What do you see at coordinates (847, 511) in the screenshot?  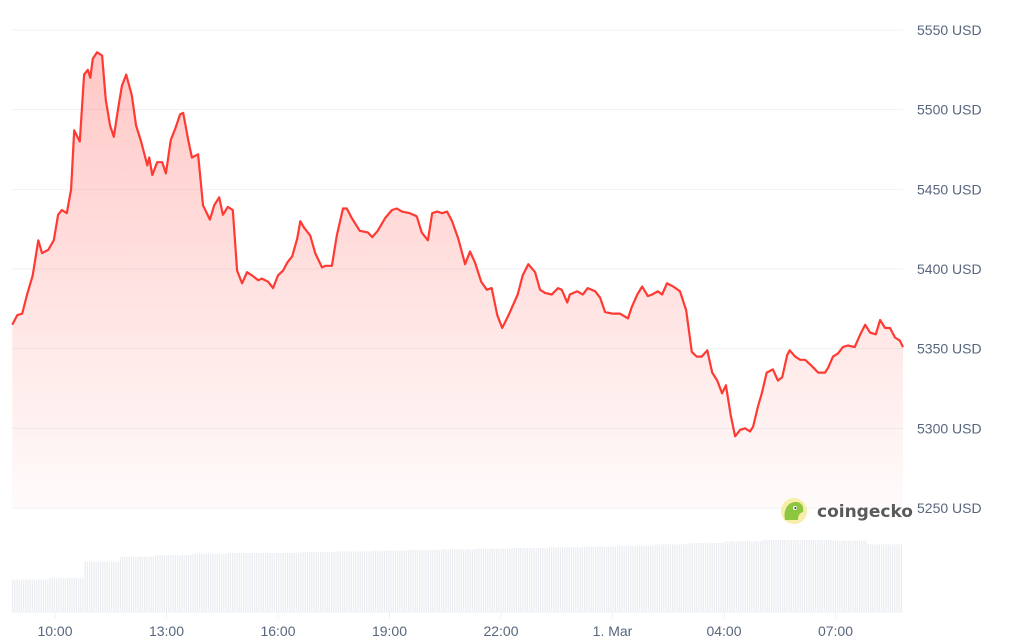 I see `coingecko-watermark: coingecko` at bounding box center [847, 511].